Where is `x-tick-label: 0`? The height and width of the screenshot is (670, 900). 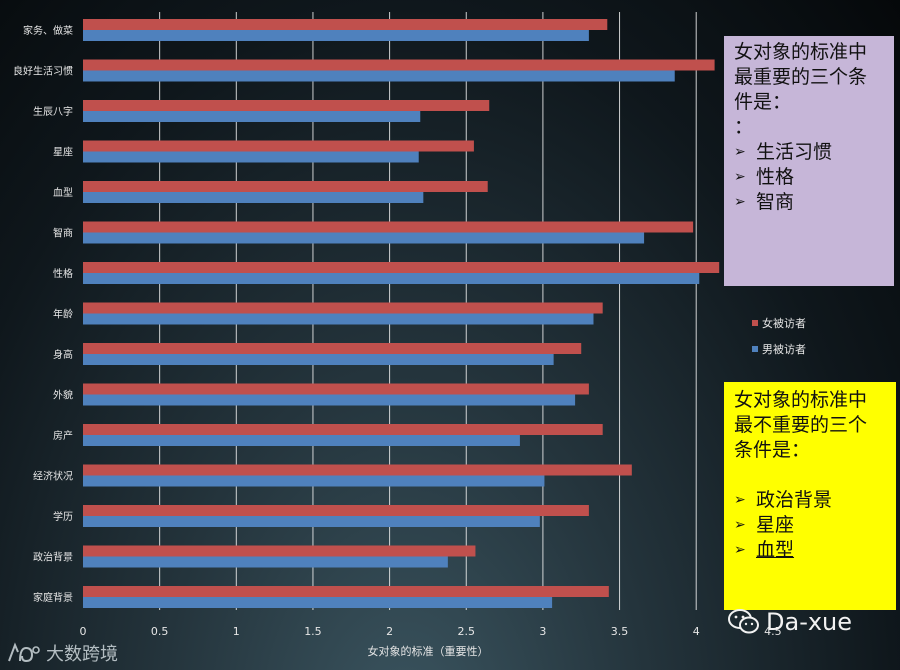
x-tick-label: 0 is located at coordinates (83, 631).